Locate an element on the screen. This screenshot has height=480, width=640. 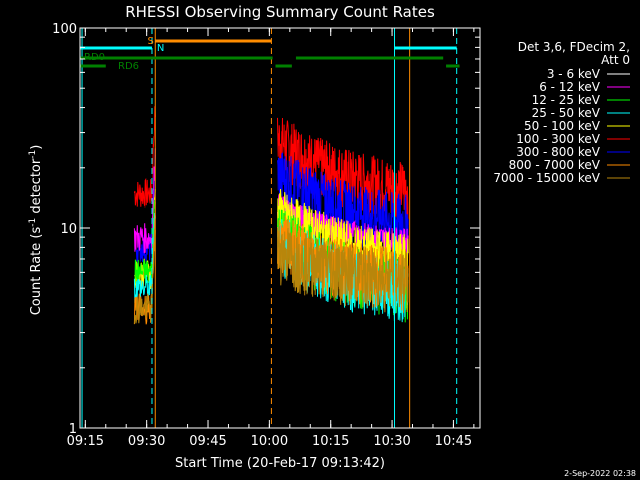
y-tick-label-0: 1 is located at coordinates (73, 429).